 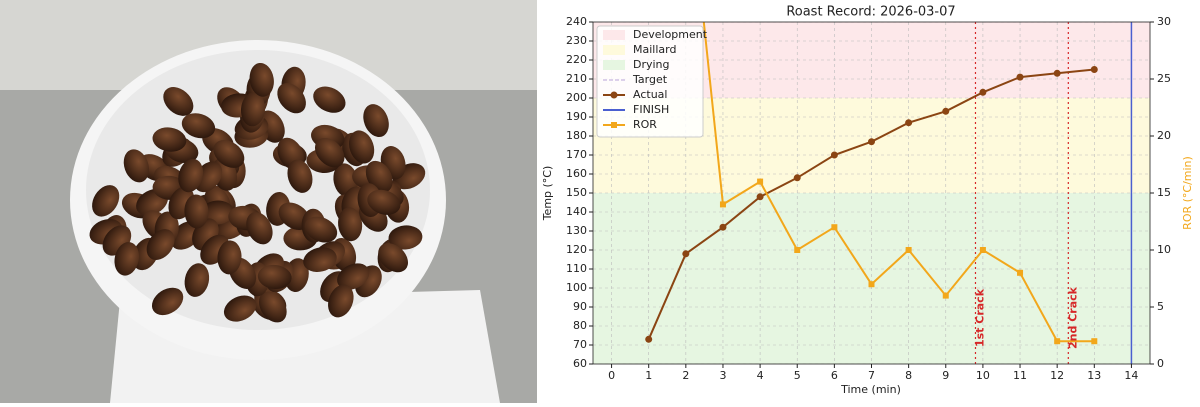 I want to click on y-tick-label: 190, so click(x=576, y=116).